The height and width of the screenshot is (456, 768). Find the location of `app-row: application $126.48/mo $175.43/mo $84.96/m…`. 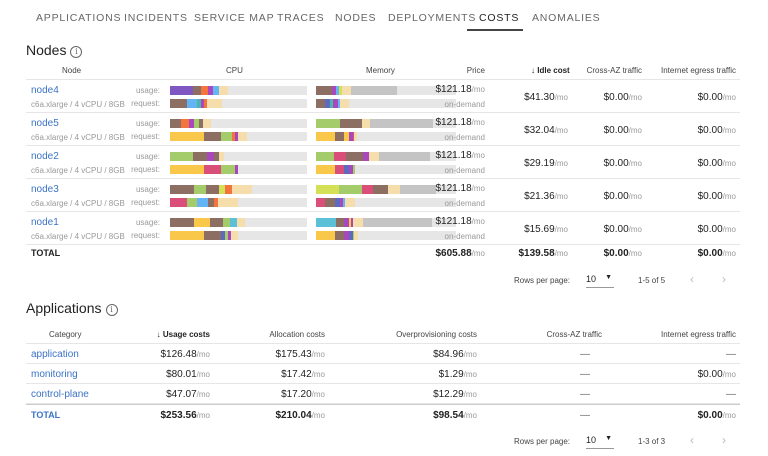

app-row: application $126.48/mo $175.43/mo $84.96/m… is located at coordinates (383, 354).